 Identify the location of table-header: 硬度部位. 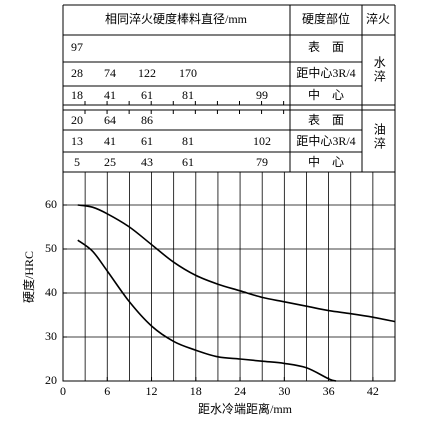
(326, 18).